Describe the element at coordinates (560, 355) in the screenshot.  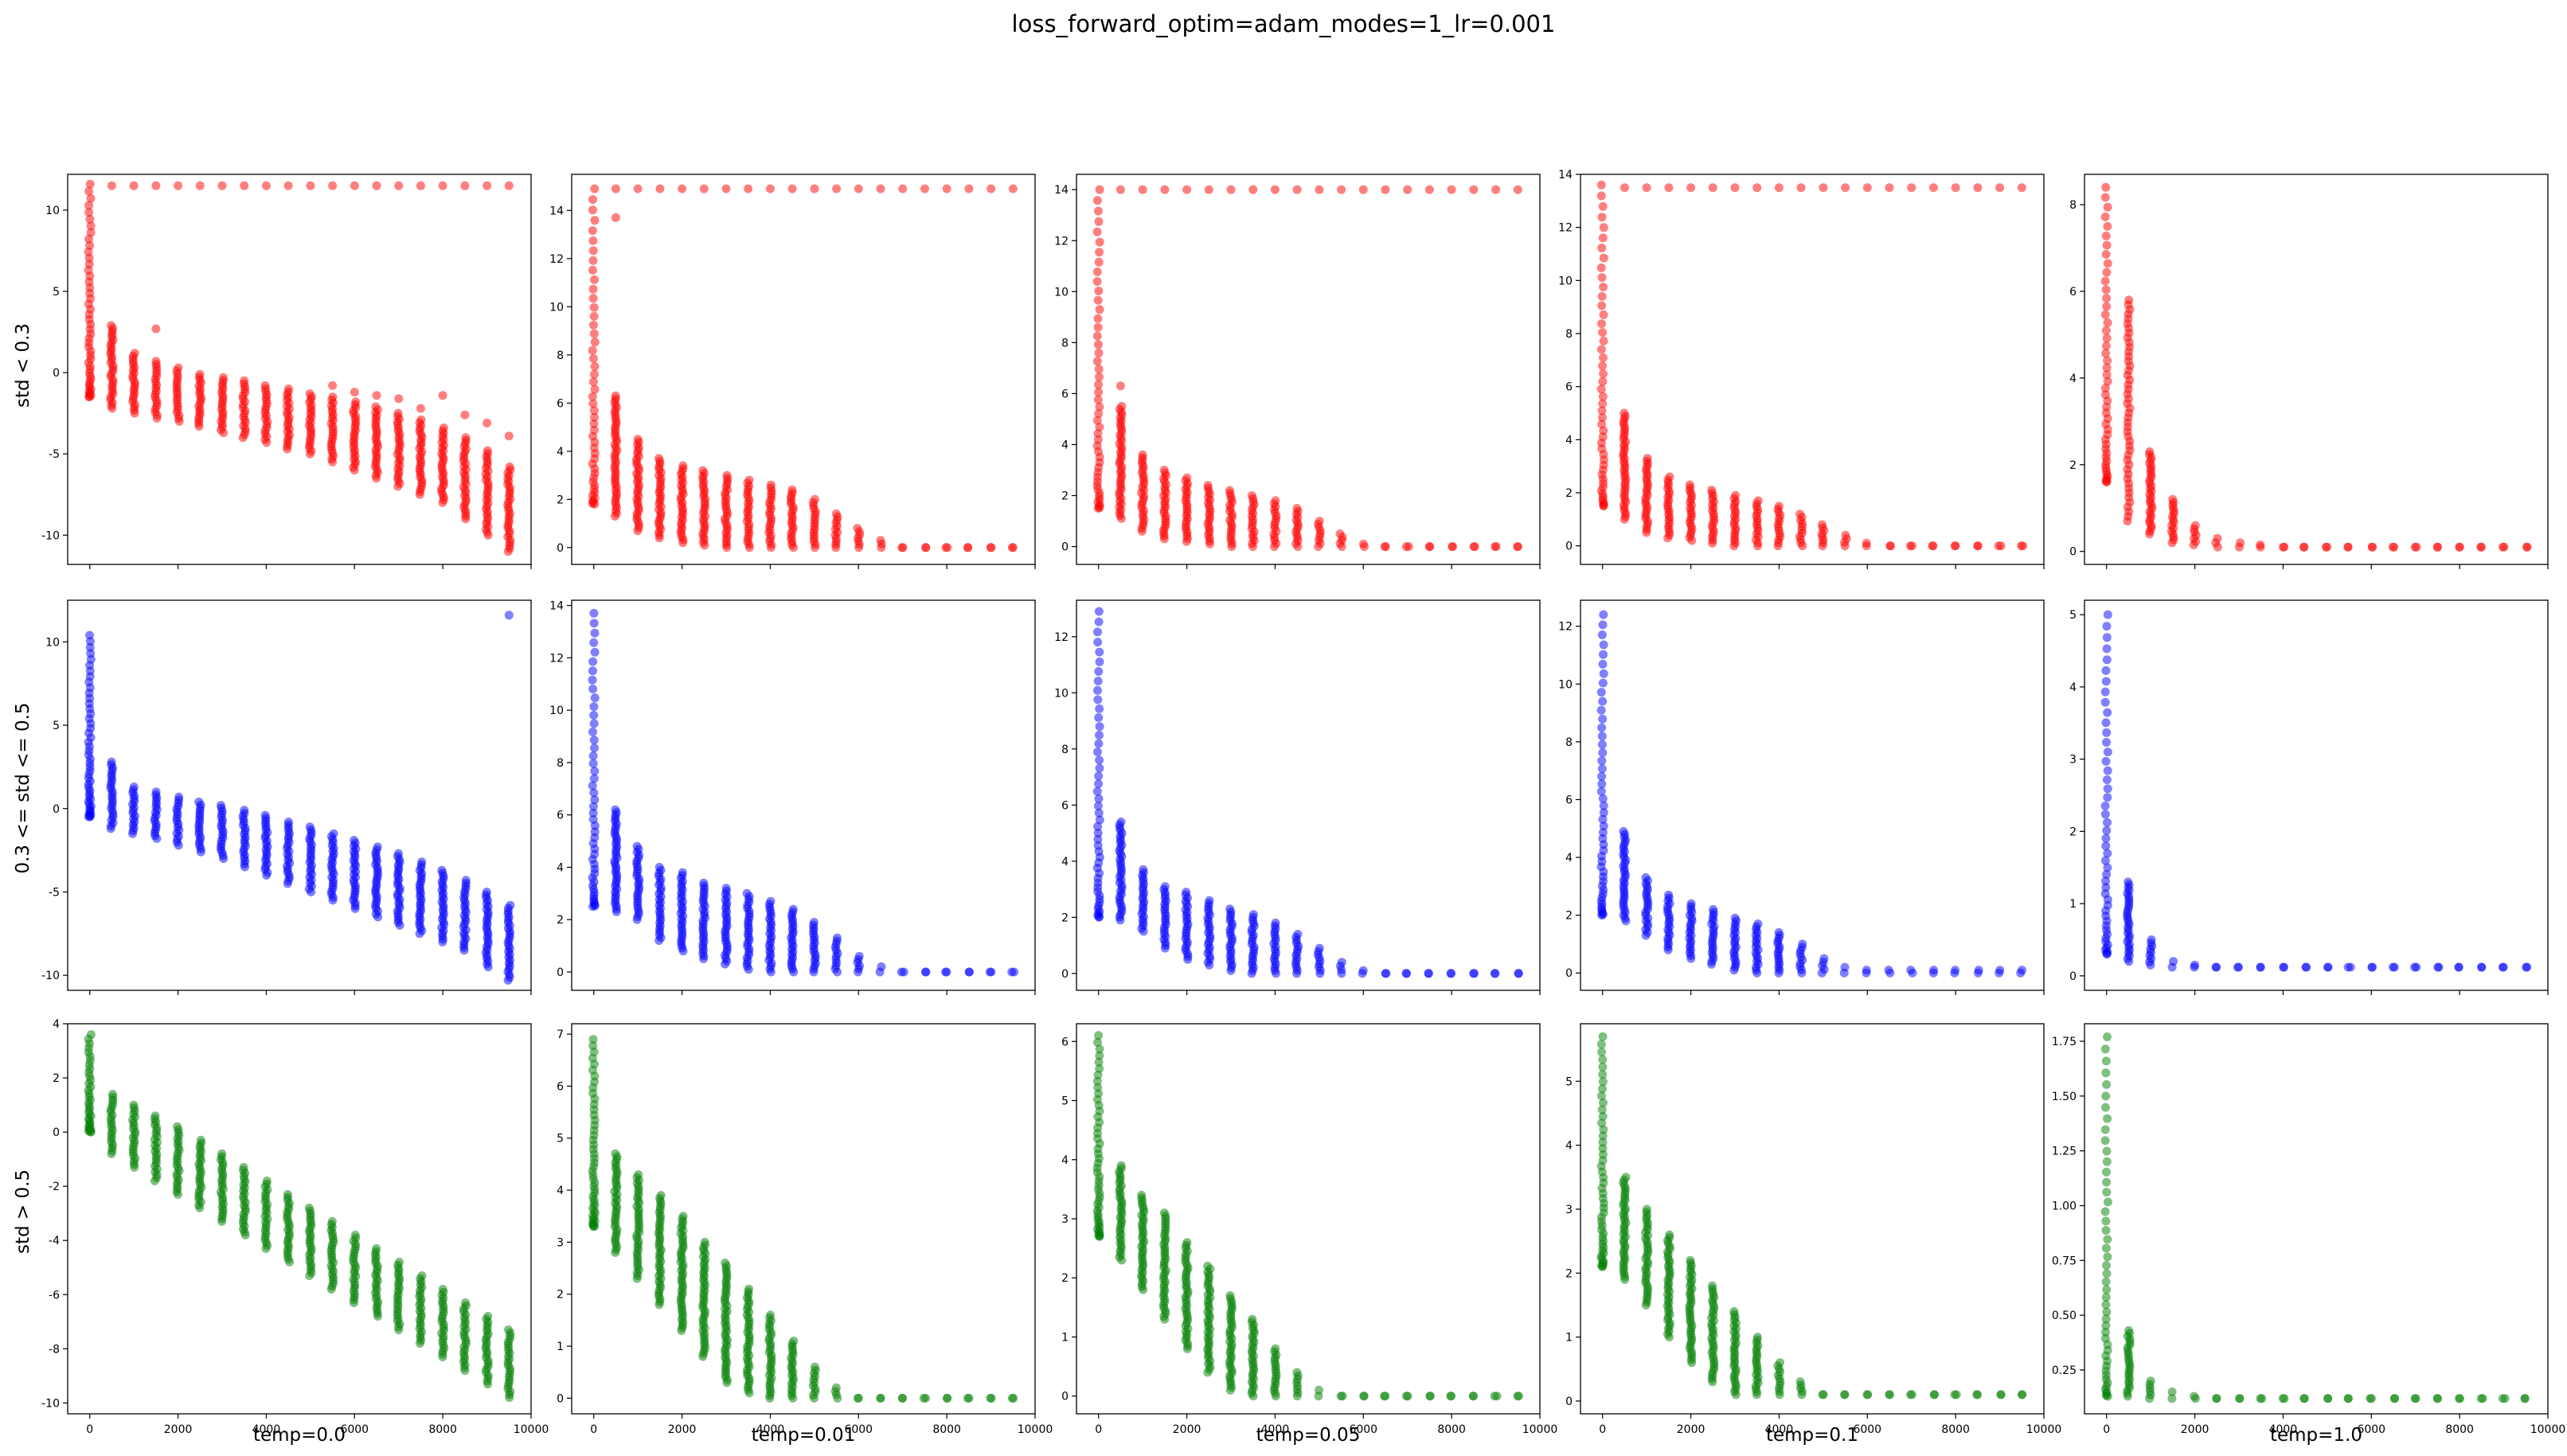
I see `y-tick-label: 8` at that location.